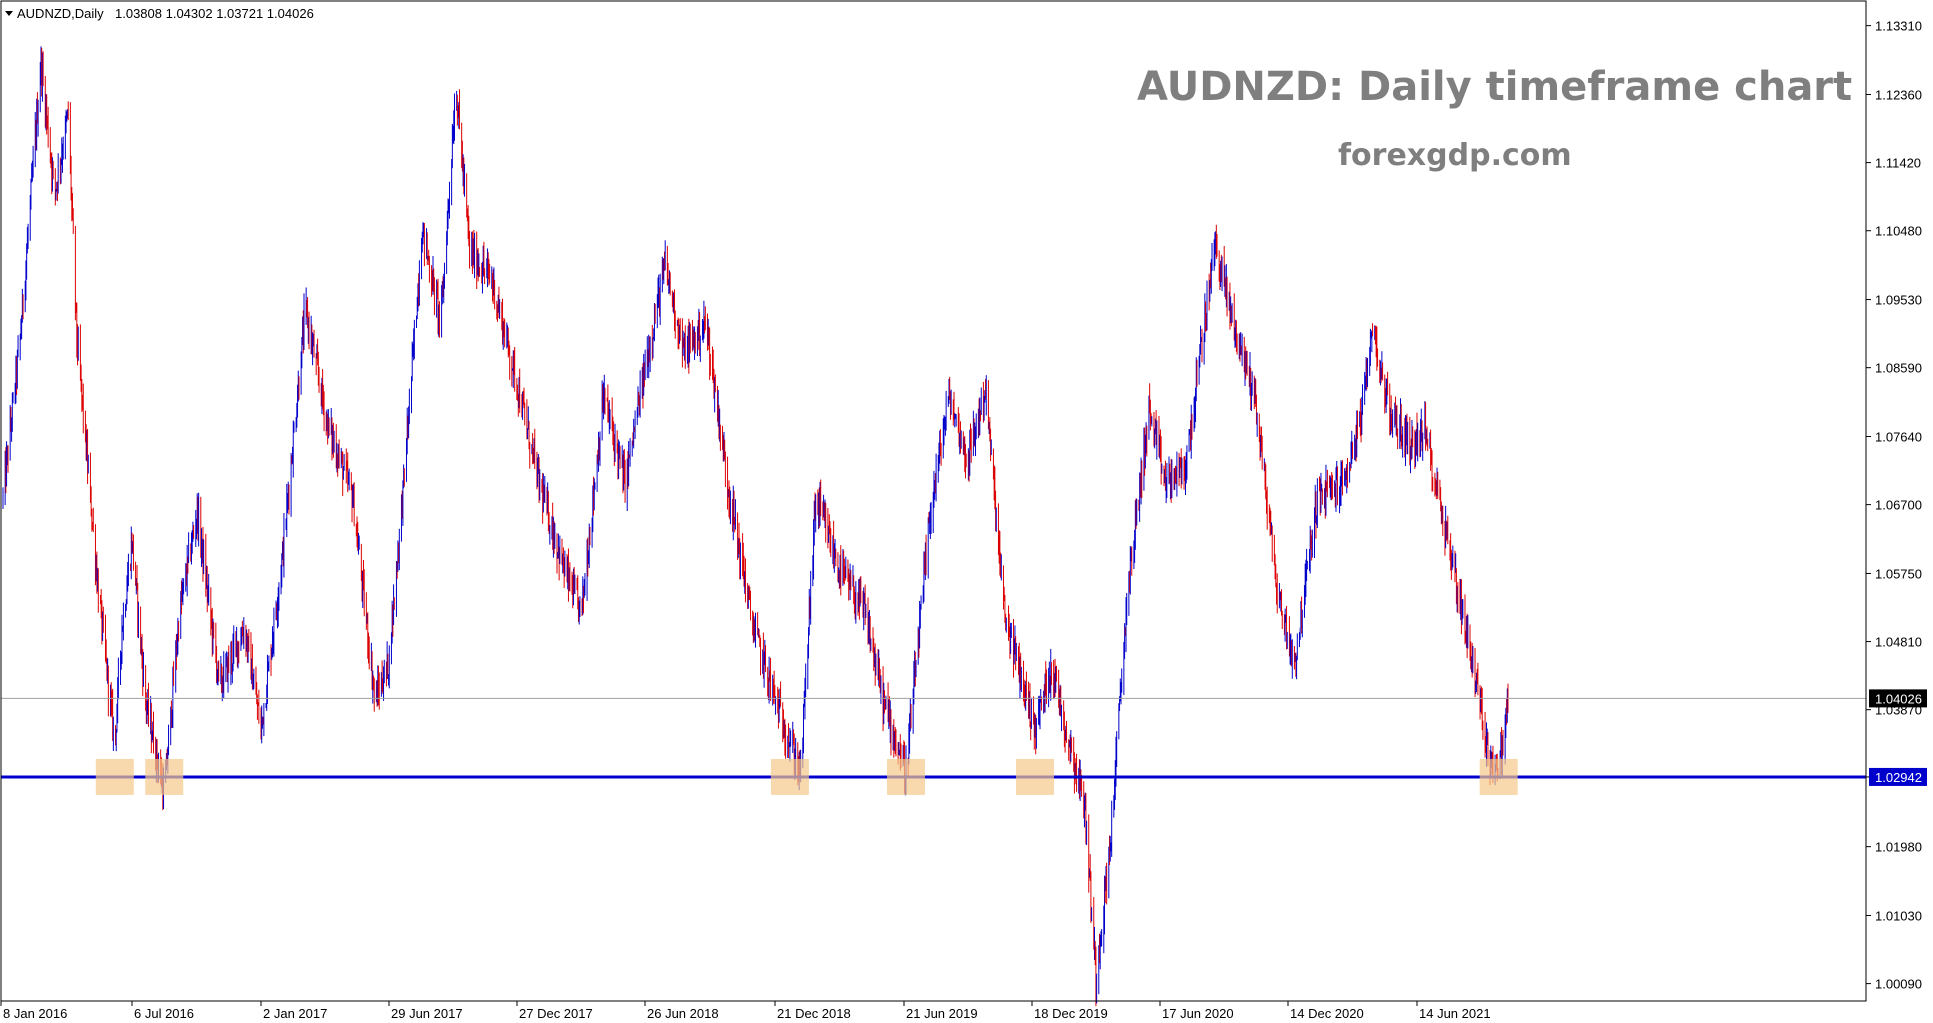  I want to click on y-tick-label: 1.04810, so click(1898, 642).